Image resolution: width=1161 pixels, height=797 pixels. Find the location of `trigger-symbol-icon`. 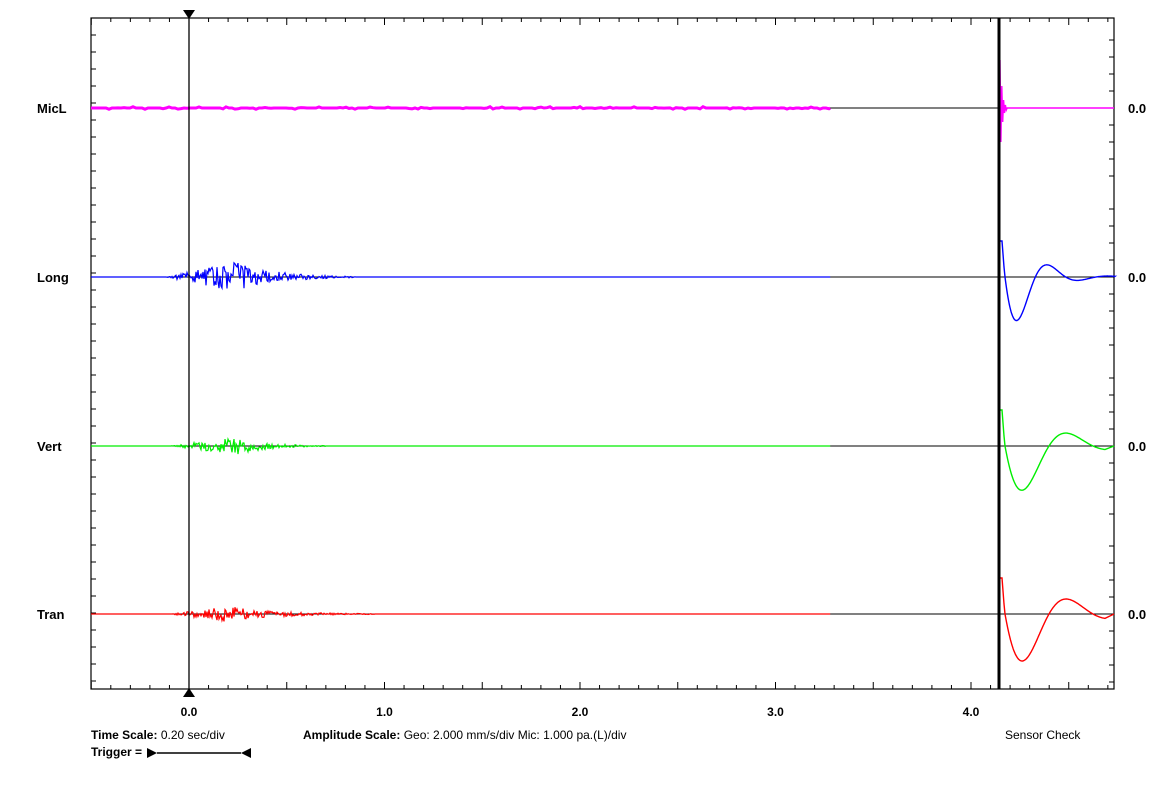

trigger-symbol-icon is located at coordinates (199, 752).